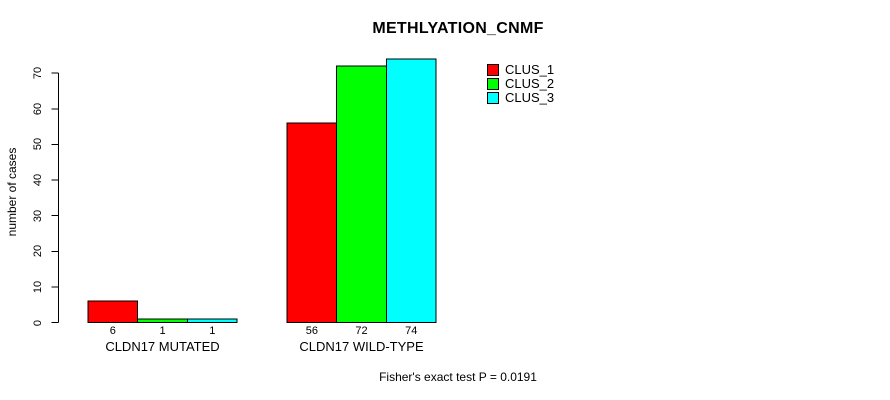 The image size is (890, 400). What do you see at coordinates (411, 331) in the screenshot?
I see `bar-value-label: 74` at bounding box center [411, 331].